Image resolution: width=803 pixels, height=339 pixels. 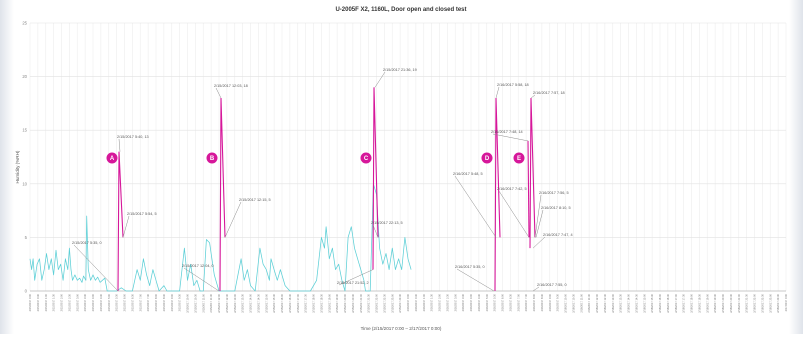 What do you see at coordinates (424, 302) in the screenshot?
I see `x-tick-label: 2/16/2017 1:00` at bounding box center [424, 302].